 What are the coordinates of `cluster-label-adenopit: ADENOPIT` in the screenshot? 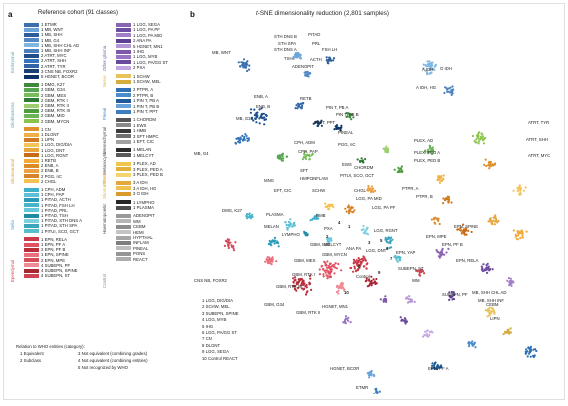 It's located at (303, 66).